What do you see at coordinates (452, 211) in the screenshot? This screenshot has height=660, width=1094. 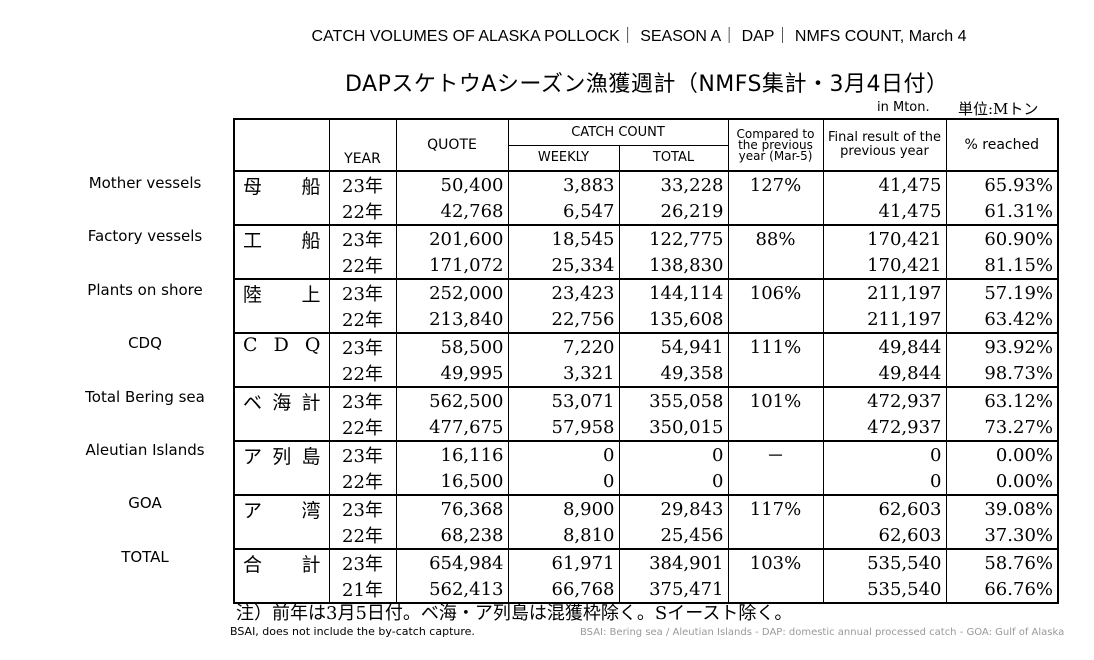 I see `quote-cell: 42,768` at bounding box center [452, 211].